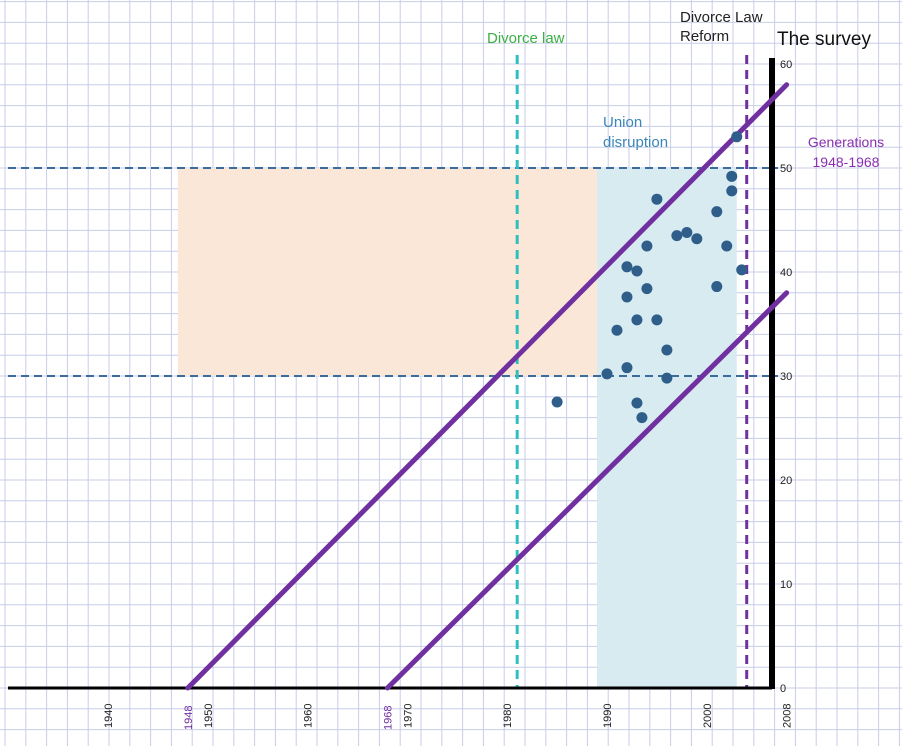 This screenshot has width=902, height=746. I want to click on generations-label-line: 1948-1968, so click(846, 162).